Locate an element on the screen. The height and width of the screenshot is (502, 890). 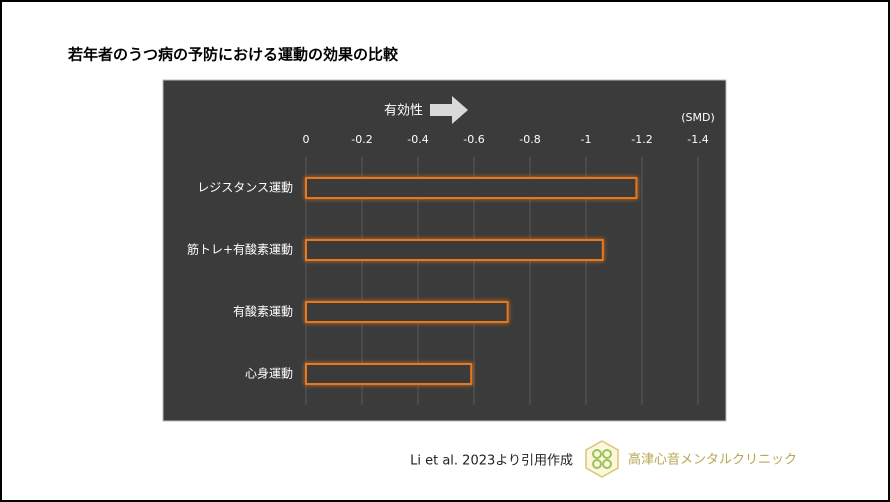
arrow is located at coordinates (449, 110).